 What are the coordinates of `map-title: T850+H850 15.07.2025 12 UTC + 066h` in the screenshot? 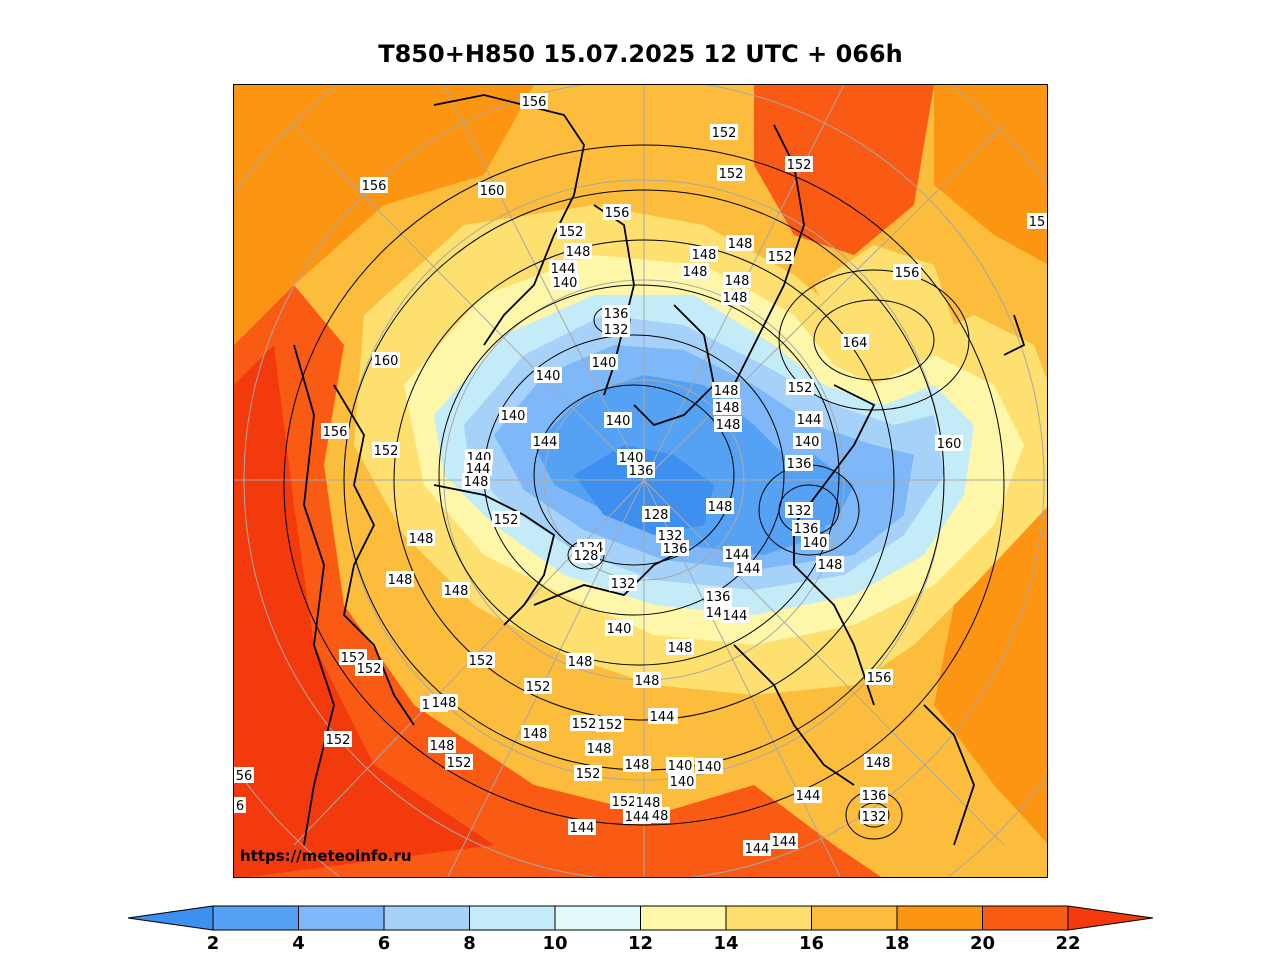 It's located at (640, 54).